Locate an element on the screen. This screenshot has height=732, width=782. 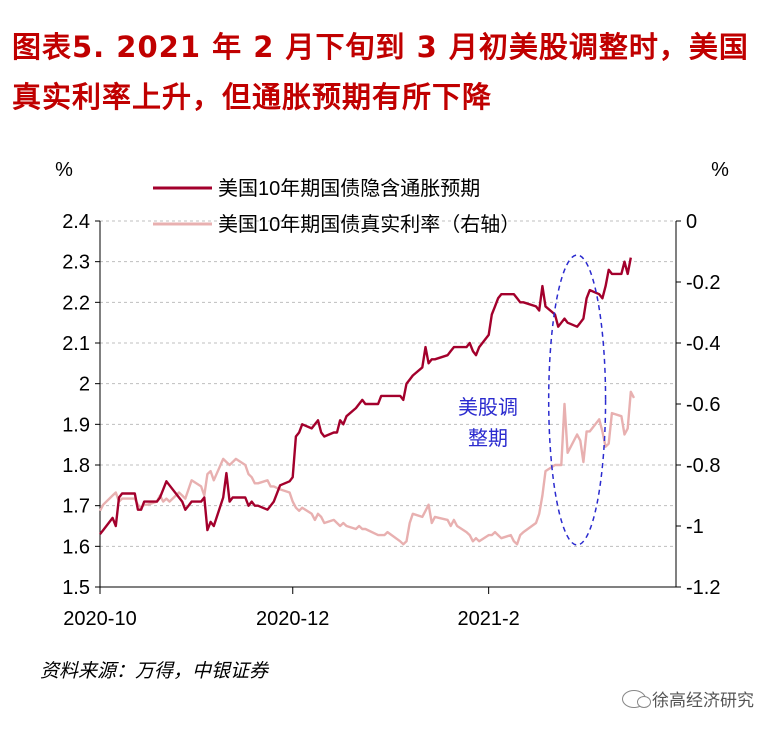
annotation-text-1: 美股调 is located at coordinates (488, 407).